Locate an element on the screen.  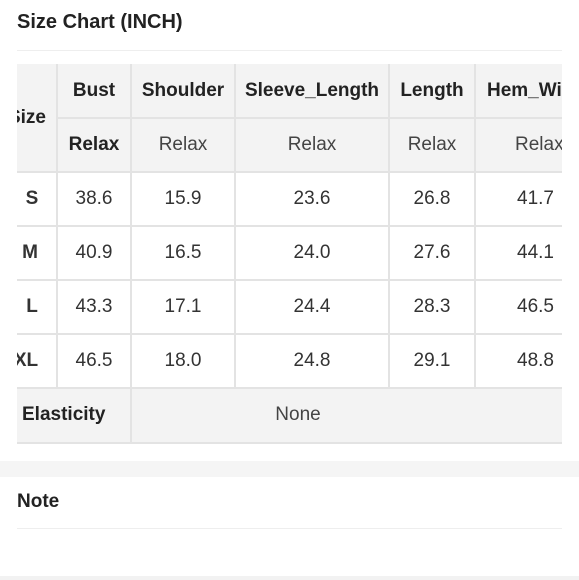
fit-cell-hem-width: Relax is located at coordinates (518, 145).